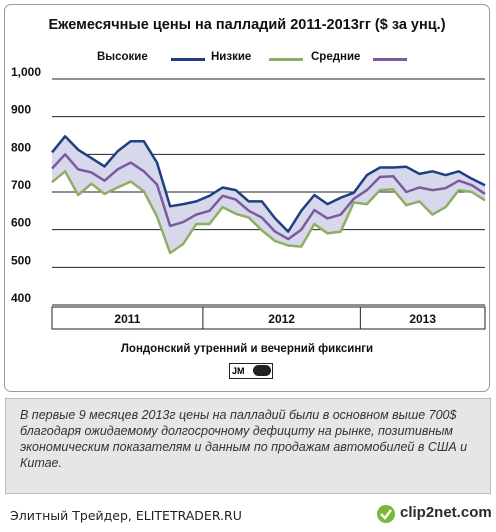 The image size is (496, 532). Describe the element at coordinates (151, 57) in the screenshot. I see `legend-item-high: Высокие` at that location.